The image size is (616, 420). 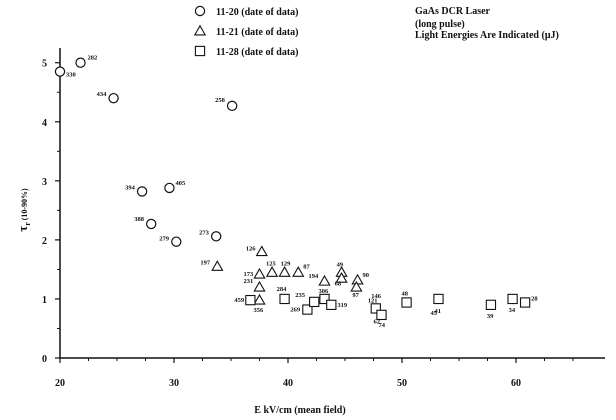 I want to click on point-label: 459, so click(x=239, y=300).